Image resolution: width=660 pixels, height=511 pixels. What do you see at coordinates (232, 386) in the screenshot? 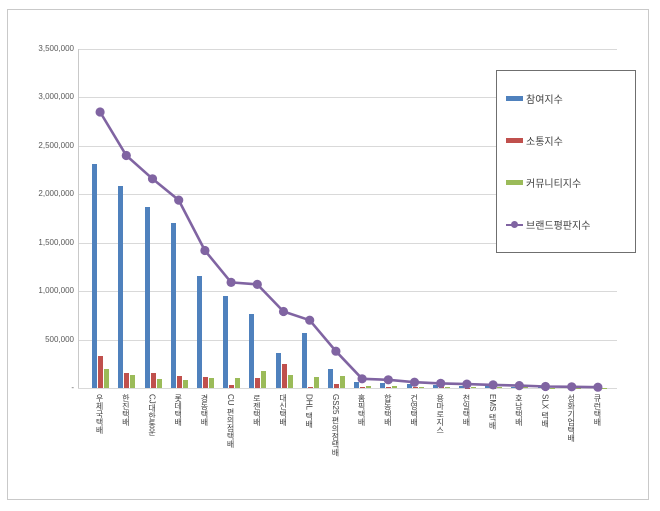
I see `bar-소통지수-CU 편의점택배` at bounding box center [232, 386].